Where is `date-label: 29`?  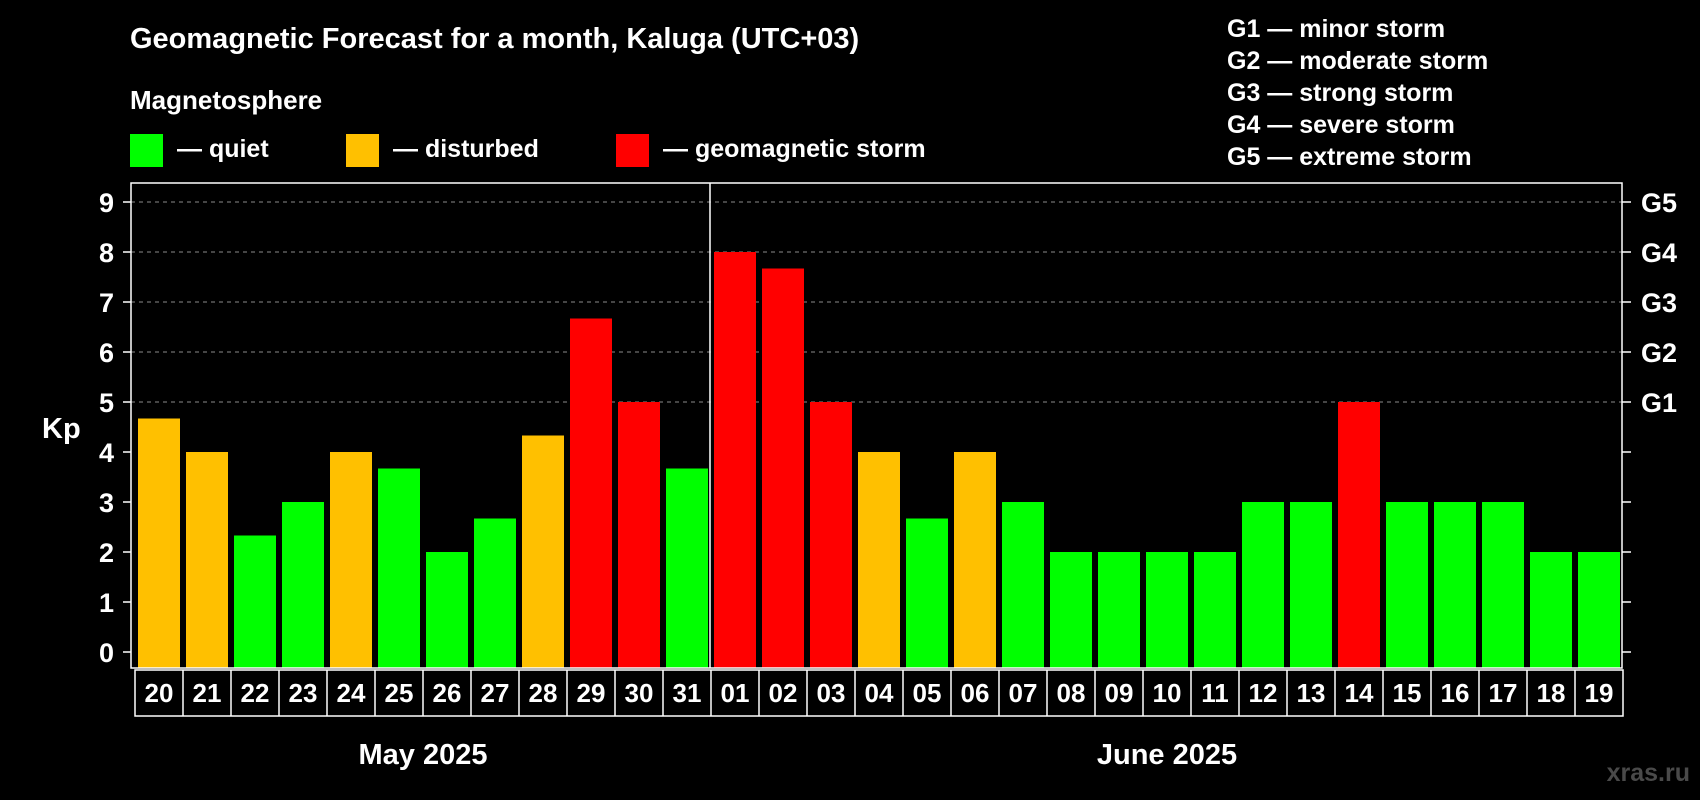
date-label: 29 is located at coordinates (591, 693).